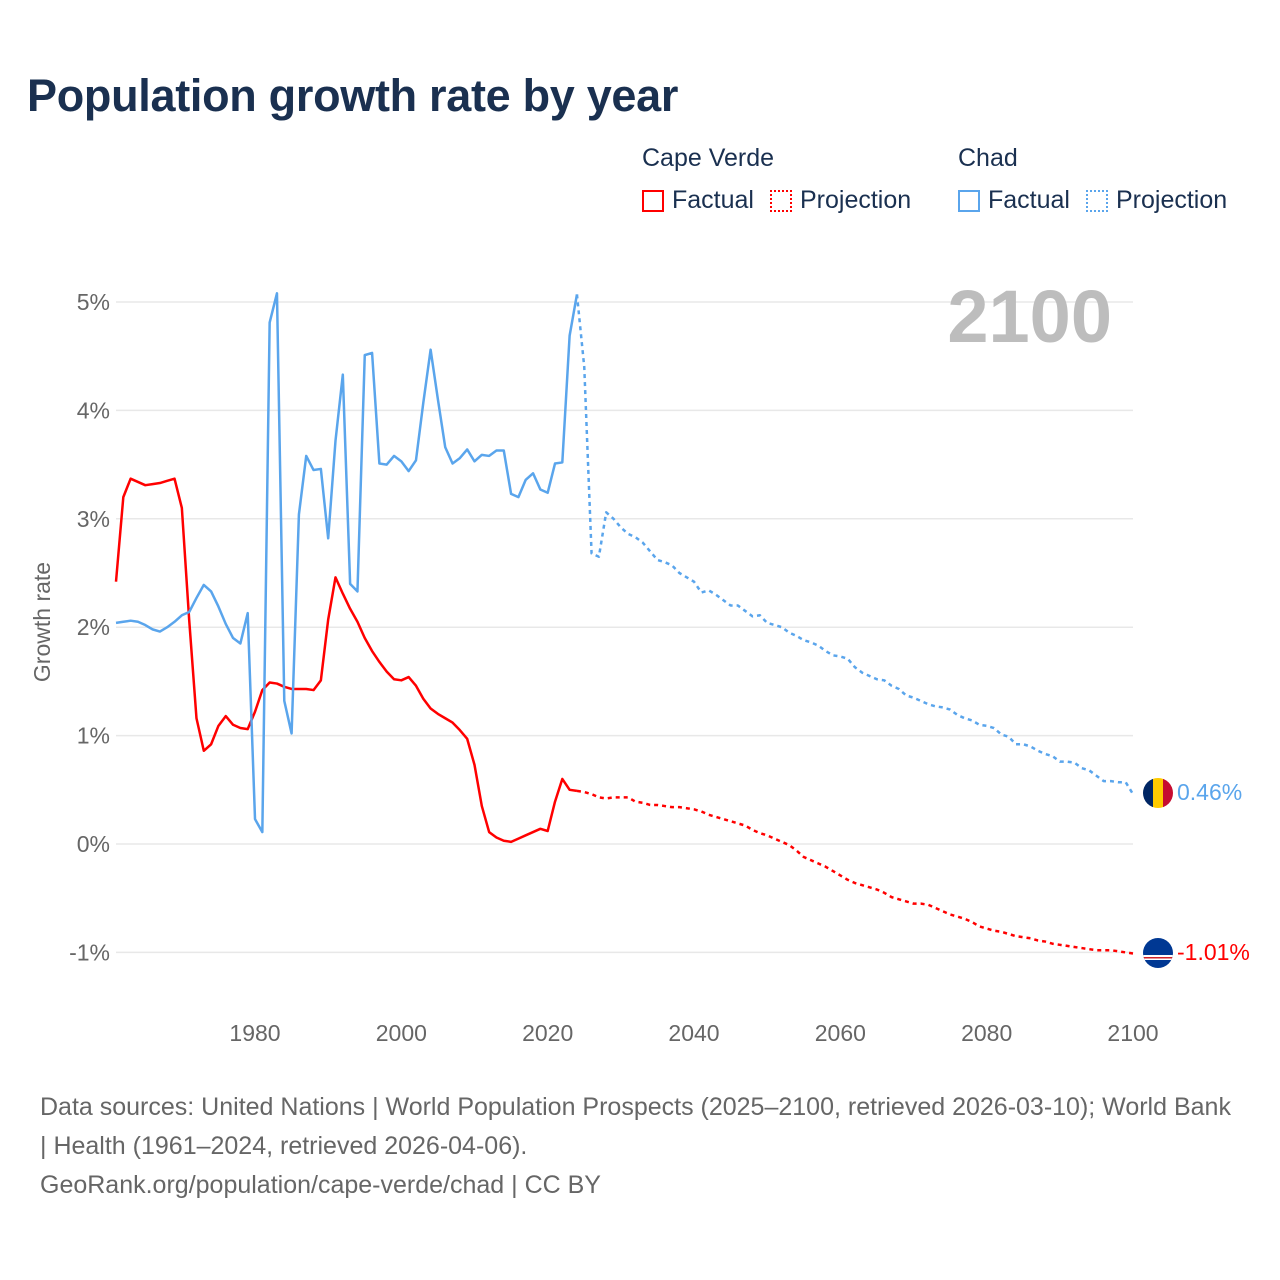 The image size is (1280, 1280). What do you see at coordinates (42, 622) in the screenshot?
I see `y-axis-label: Growth rate` at bounding box center [42, 622].